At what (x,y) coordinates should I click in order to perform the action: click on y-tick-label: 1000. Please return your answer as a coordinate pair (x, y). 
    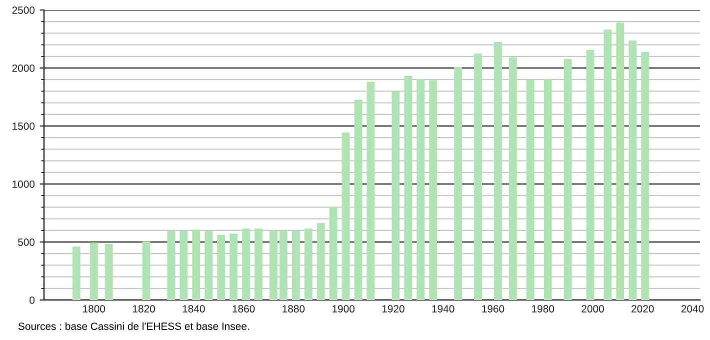
    Looking at the image, I should click on (23, 184).